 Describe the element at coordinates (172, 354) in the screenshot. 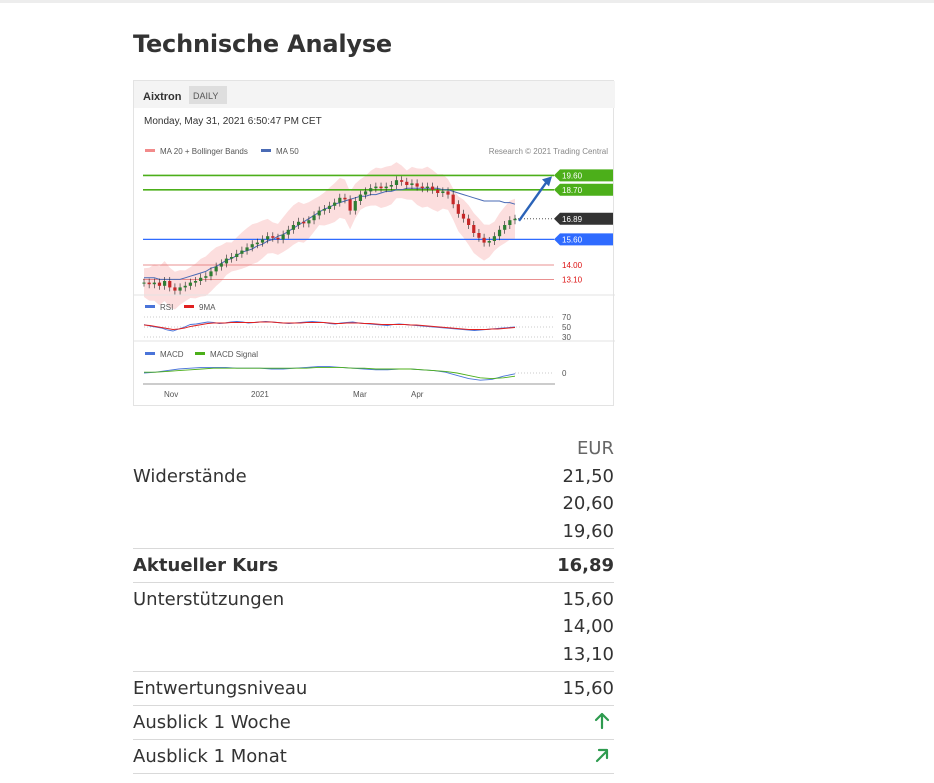

I see `legend-macd: MACD` at that location.